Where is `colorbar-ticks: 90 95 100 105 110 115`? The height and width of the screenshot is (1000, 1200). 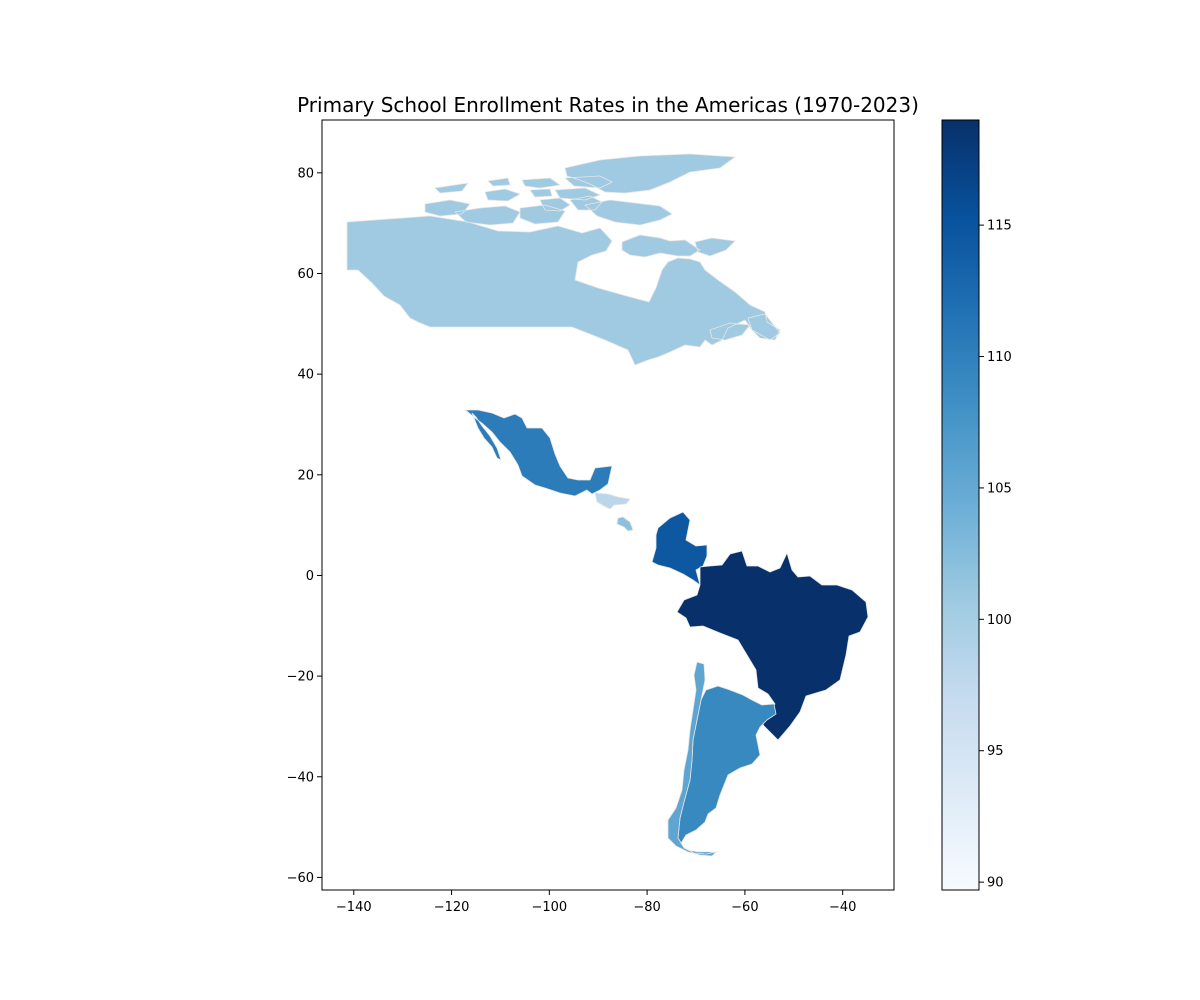
colorbar-ticks: 90 95 100 105 110 115 is located at coordinates (995, 555).